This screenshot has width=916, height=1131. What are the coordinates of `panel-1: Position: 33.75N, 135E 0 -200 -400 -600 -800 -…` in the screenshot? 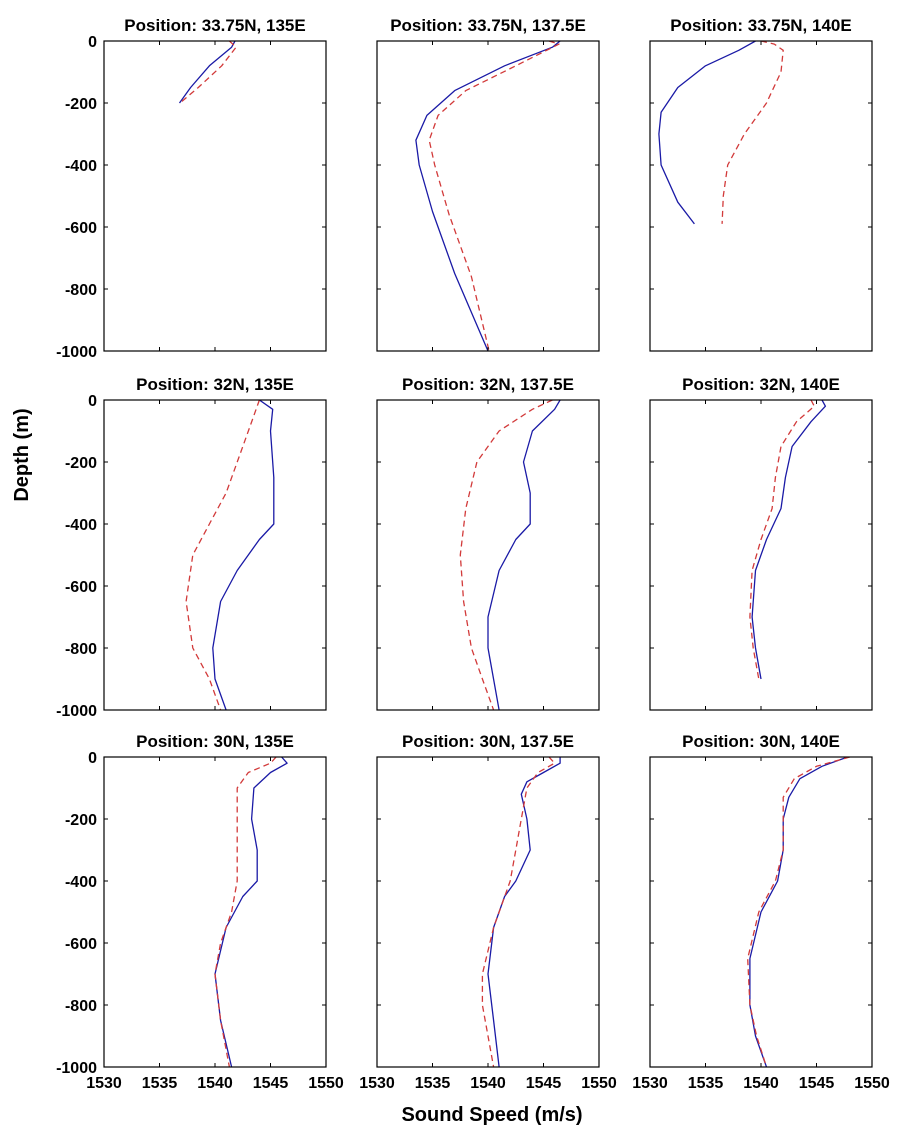 It's located at (191, 188).